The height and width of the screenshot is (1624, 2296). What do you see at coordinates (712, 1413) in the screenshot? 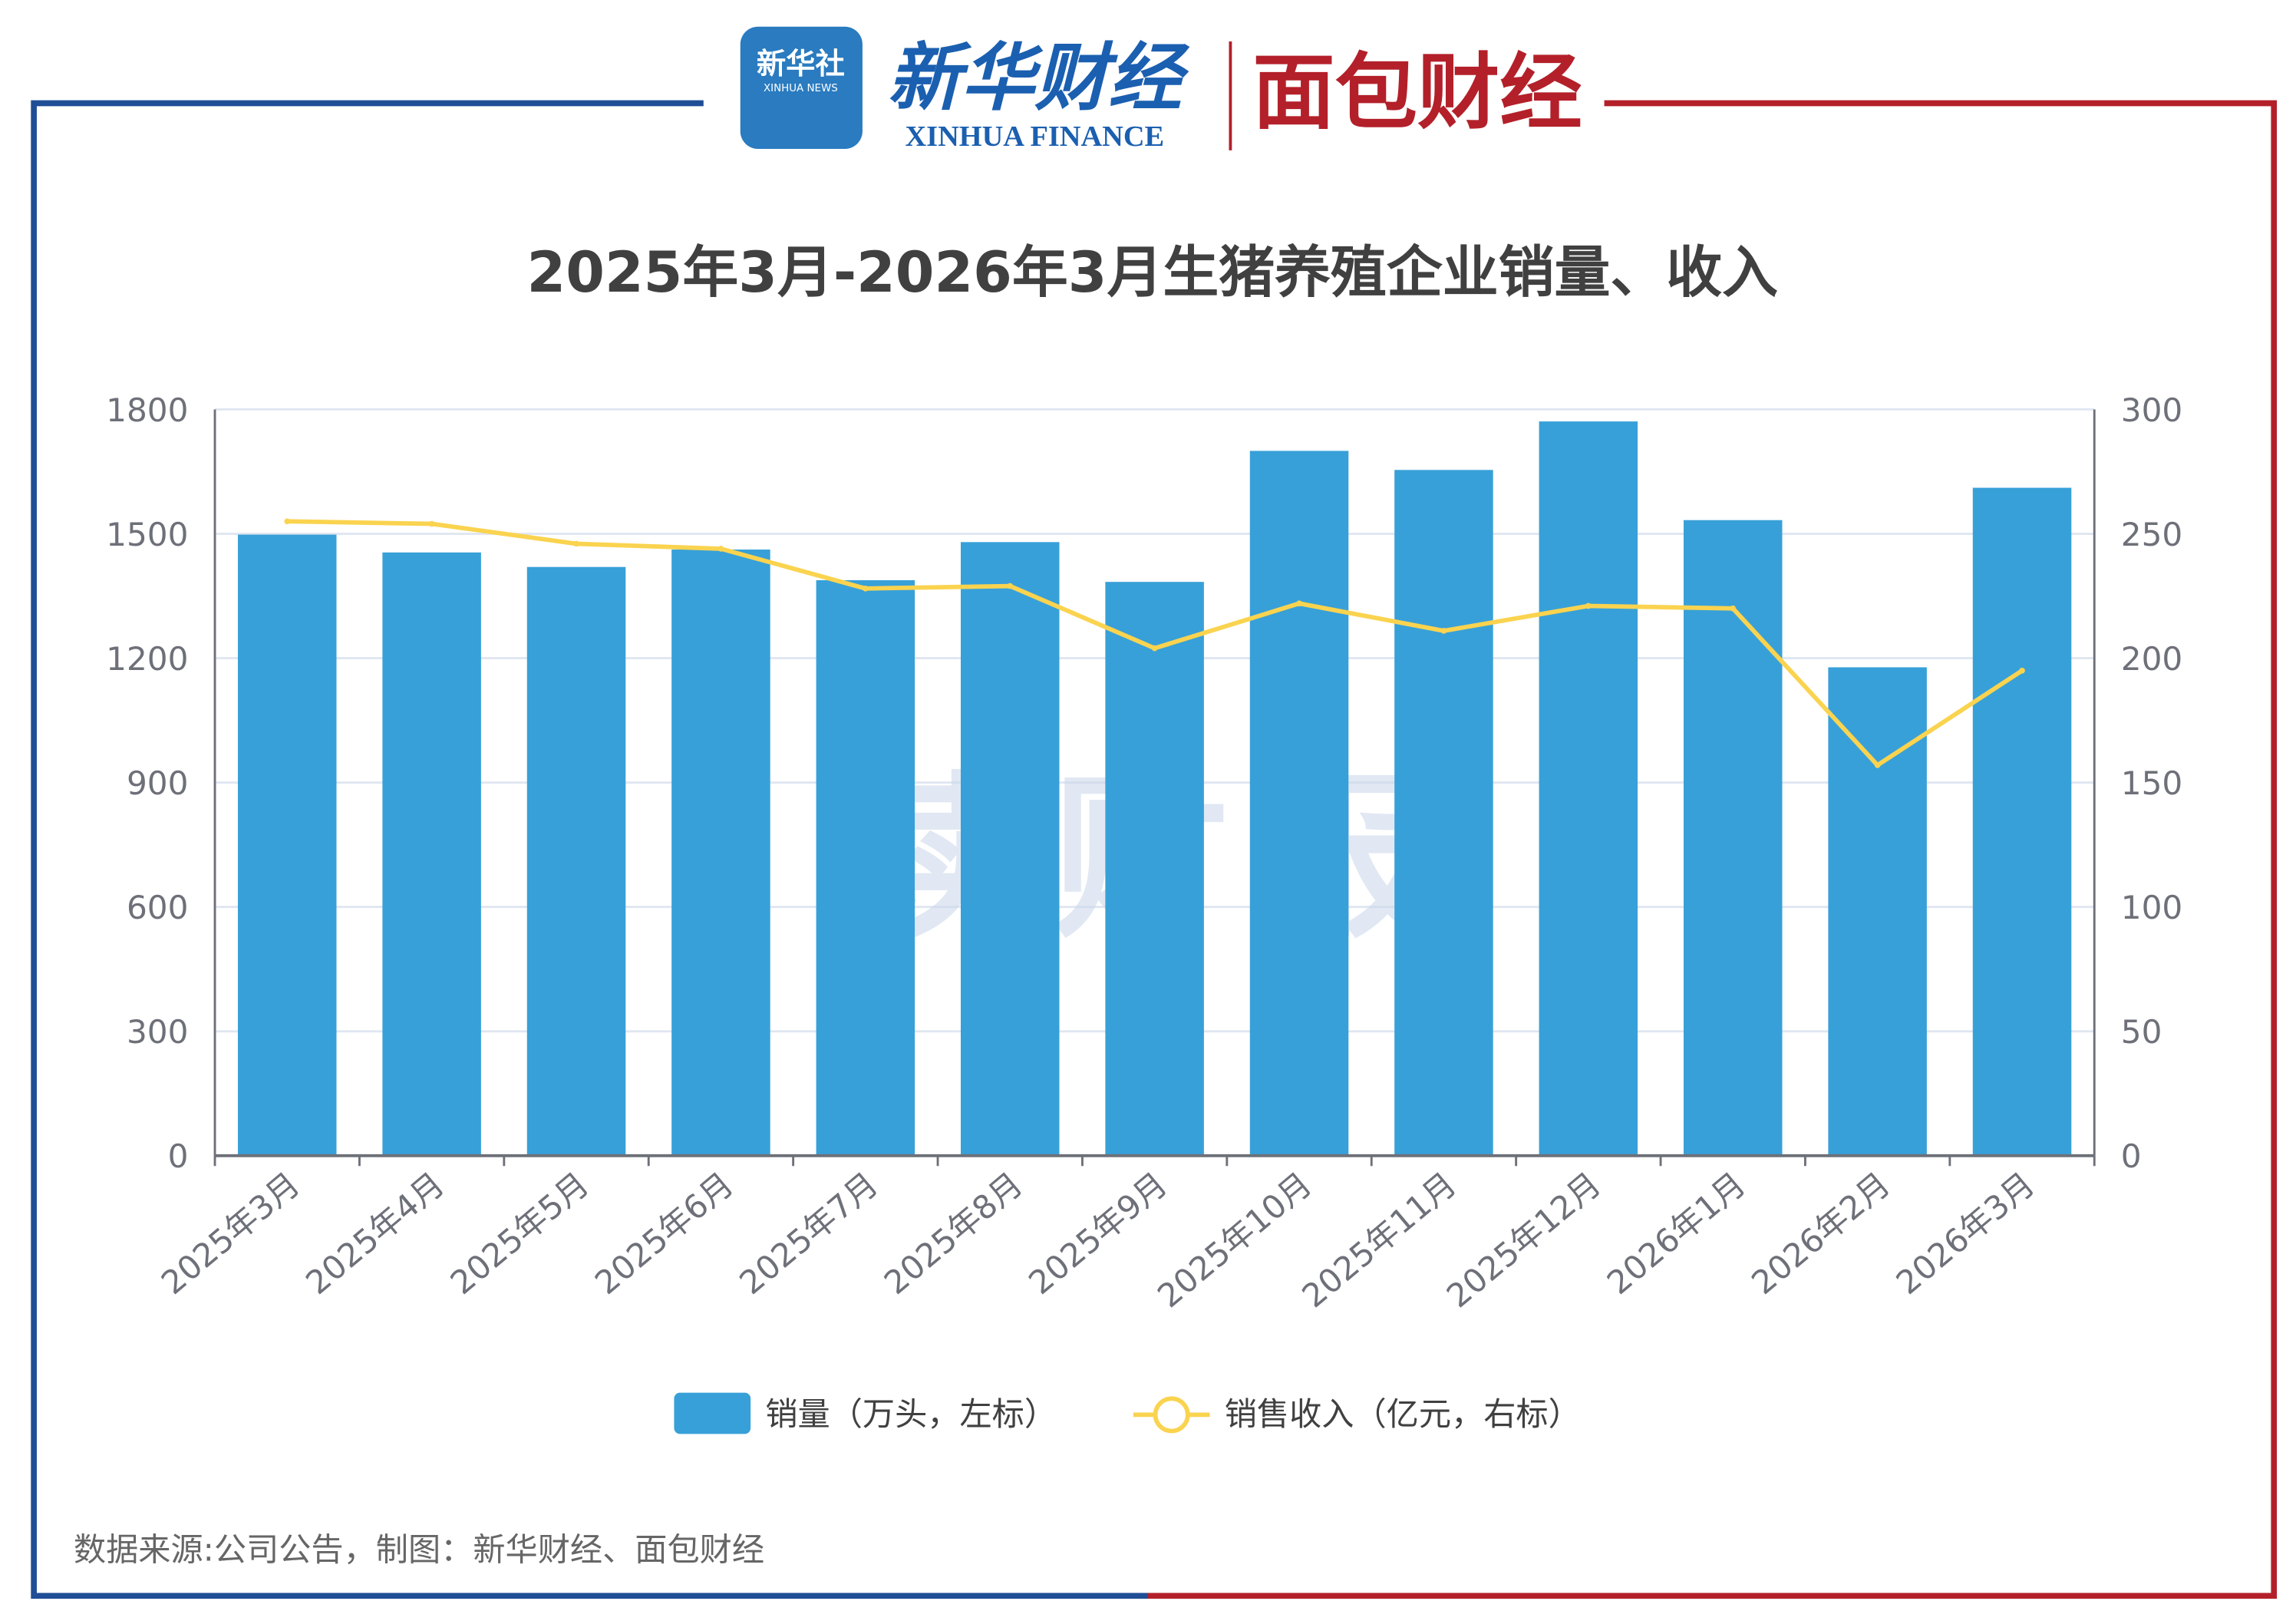
I see `legend-swatch-bar` at bounding box center [712, 1413].